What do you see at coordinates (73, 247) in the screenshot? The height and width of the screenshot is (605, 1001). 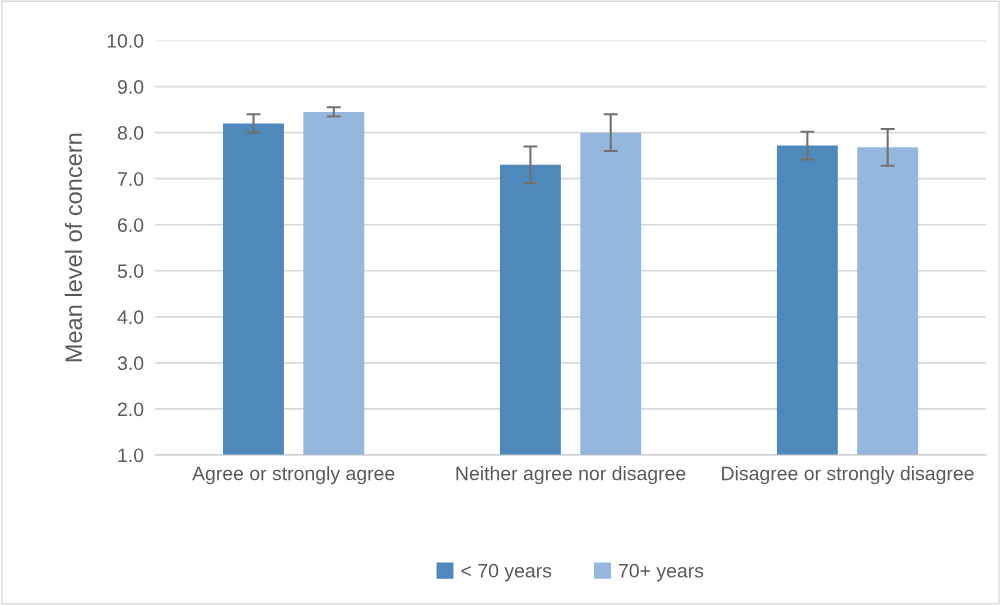 I see `y-axis-title: Mean level of concern` at bounding box center [73, 247].